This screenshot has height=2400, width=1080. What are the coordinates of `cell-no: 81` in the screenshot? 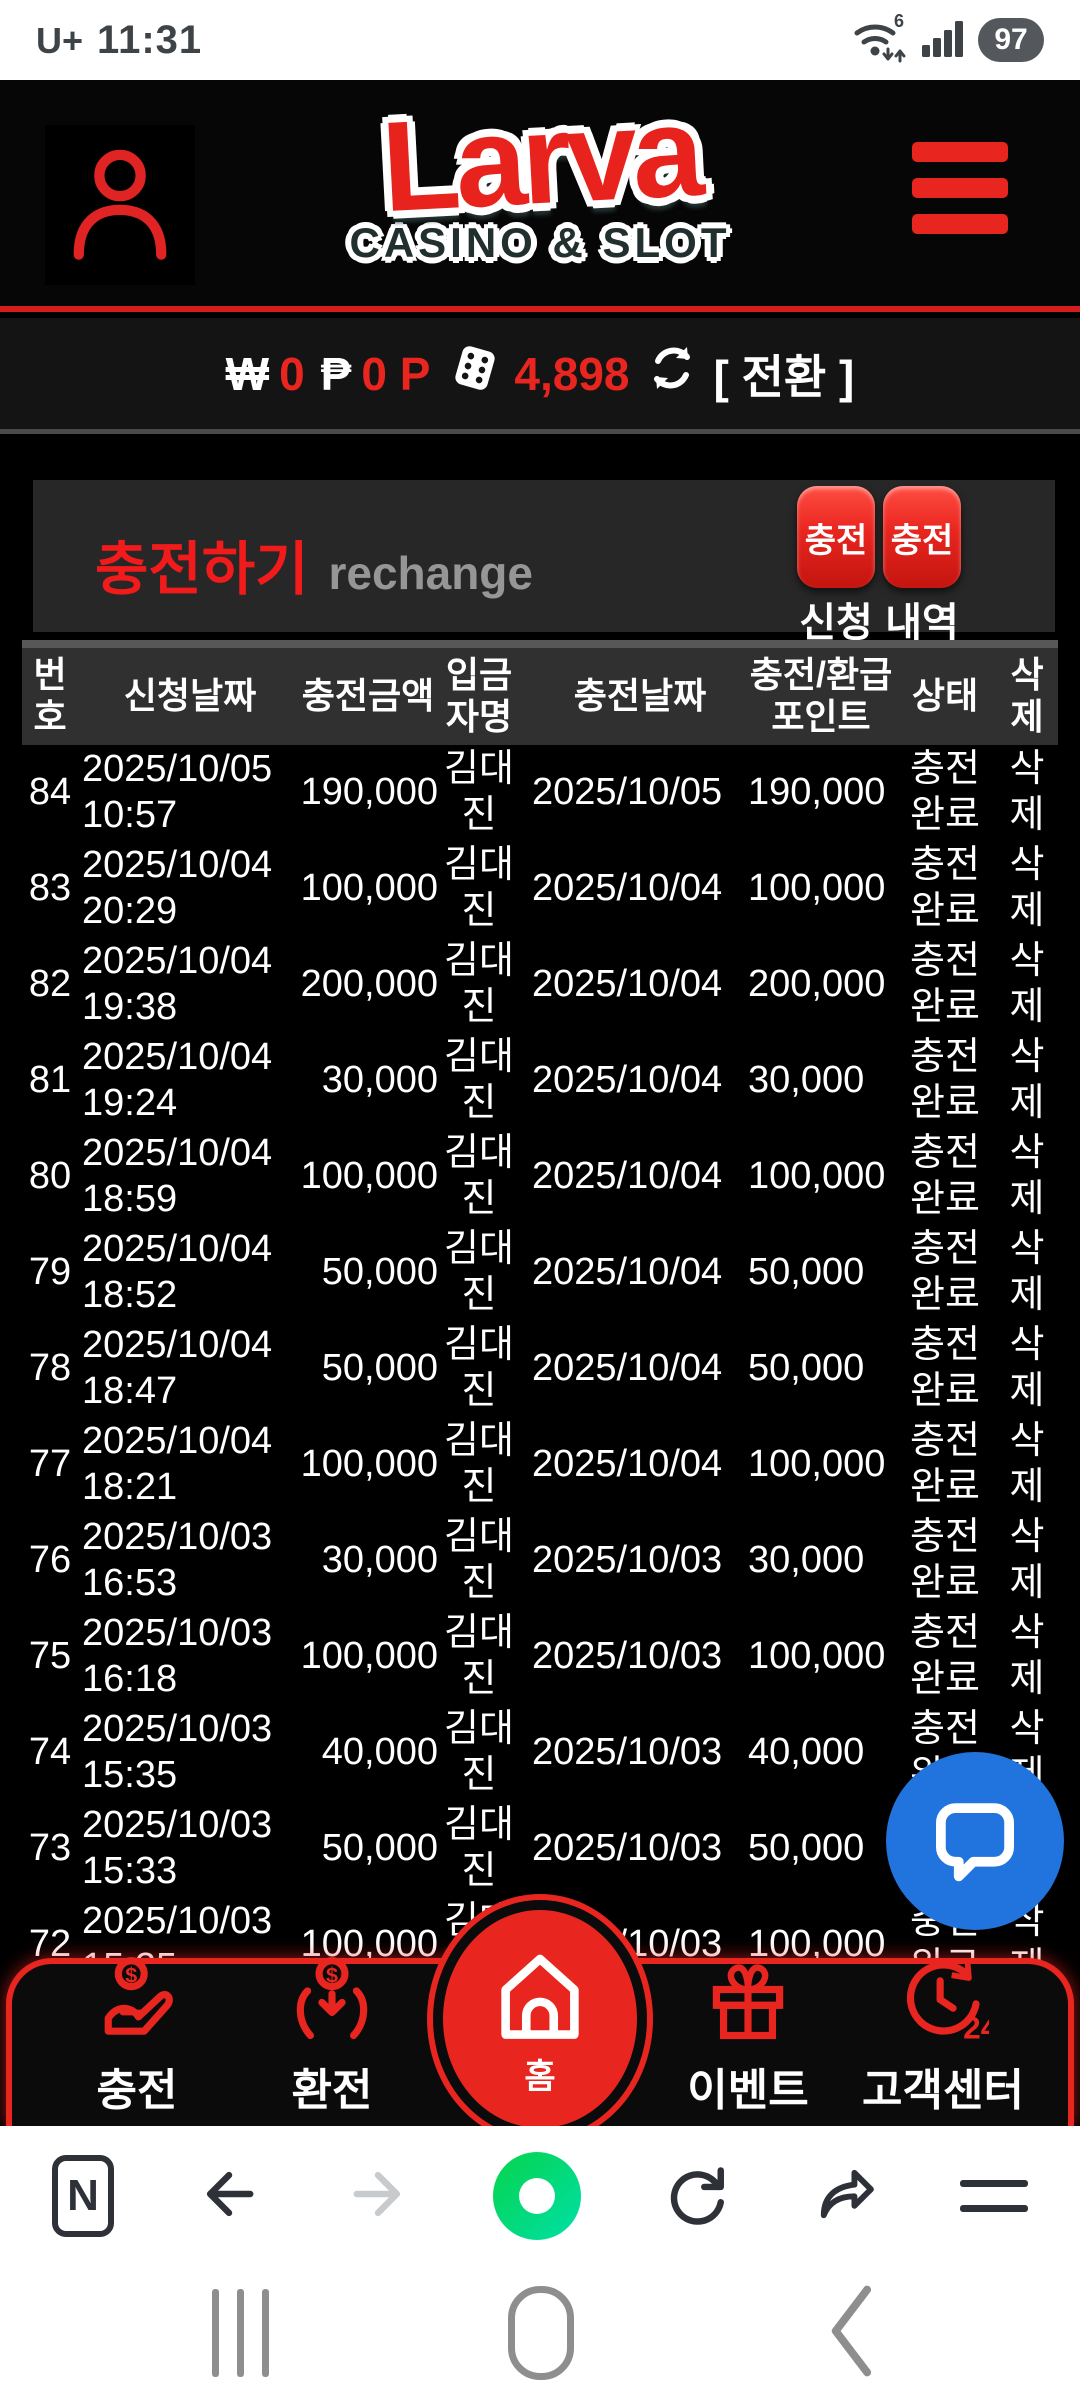 It's located at (50, 1080).